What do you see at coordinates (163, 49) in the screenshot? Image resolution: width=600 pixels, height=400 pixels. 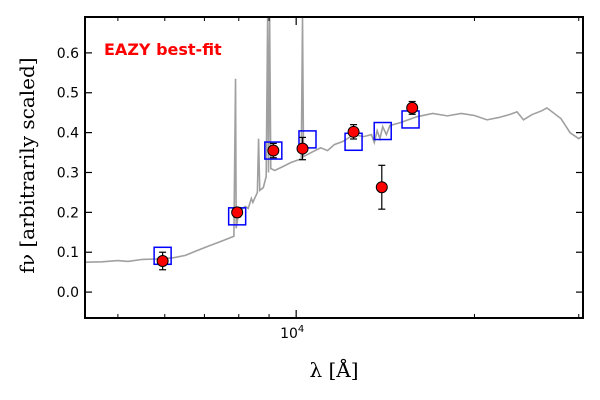 I see `annotation-label: EAZY best-fit` at bounding box center [163, 49].